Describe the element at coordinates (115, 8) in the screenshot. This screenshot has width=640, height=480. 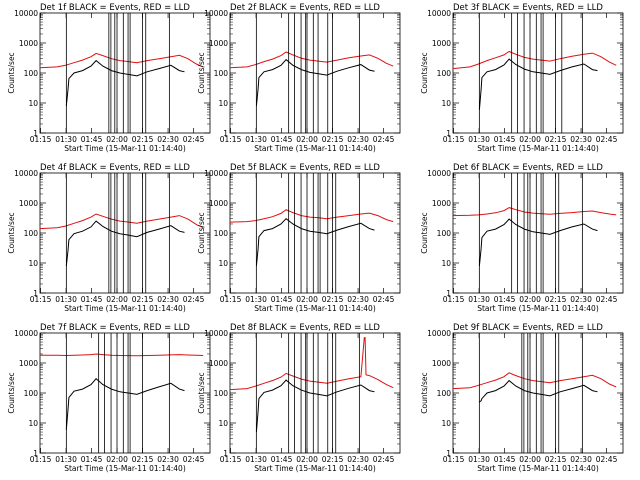
I see `panel-title: Det 1f BLACK = Events, RED = LLD` at that location.